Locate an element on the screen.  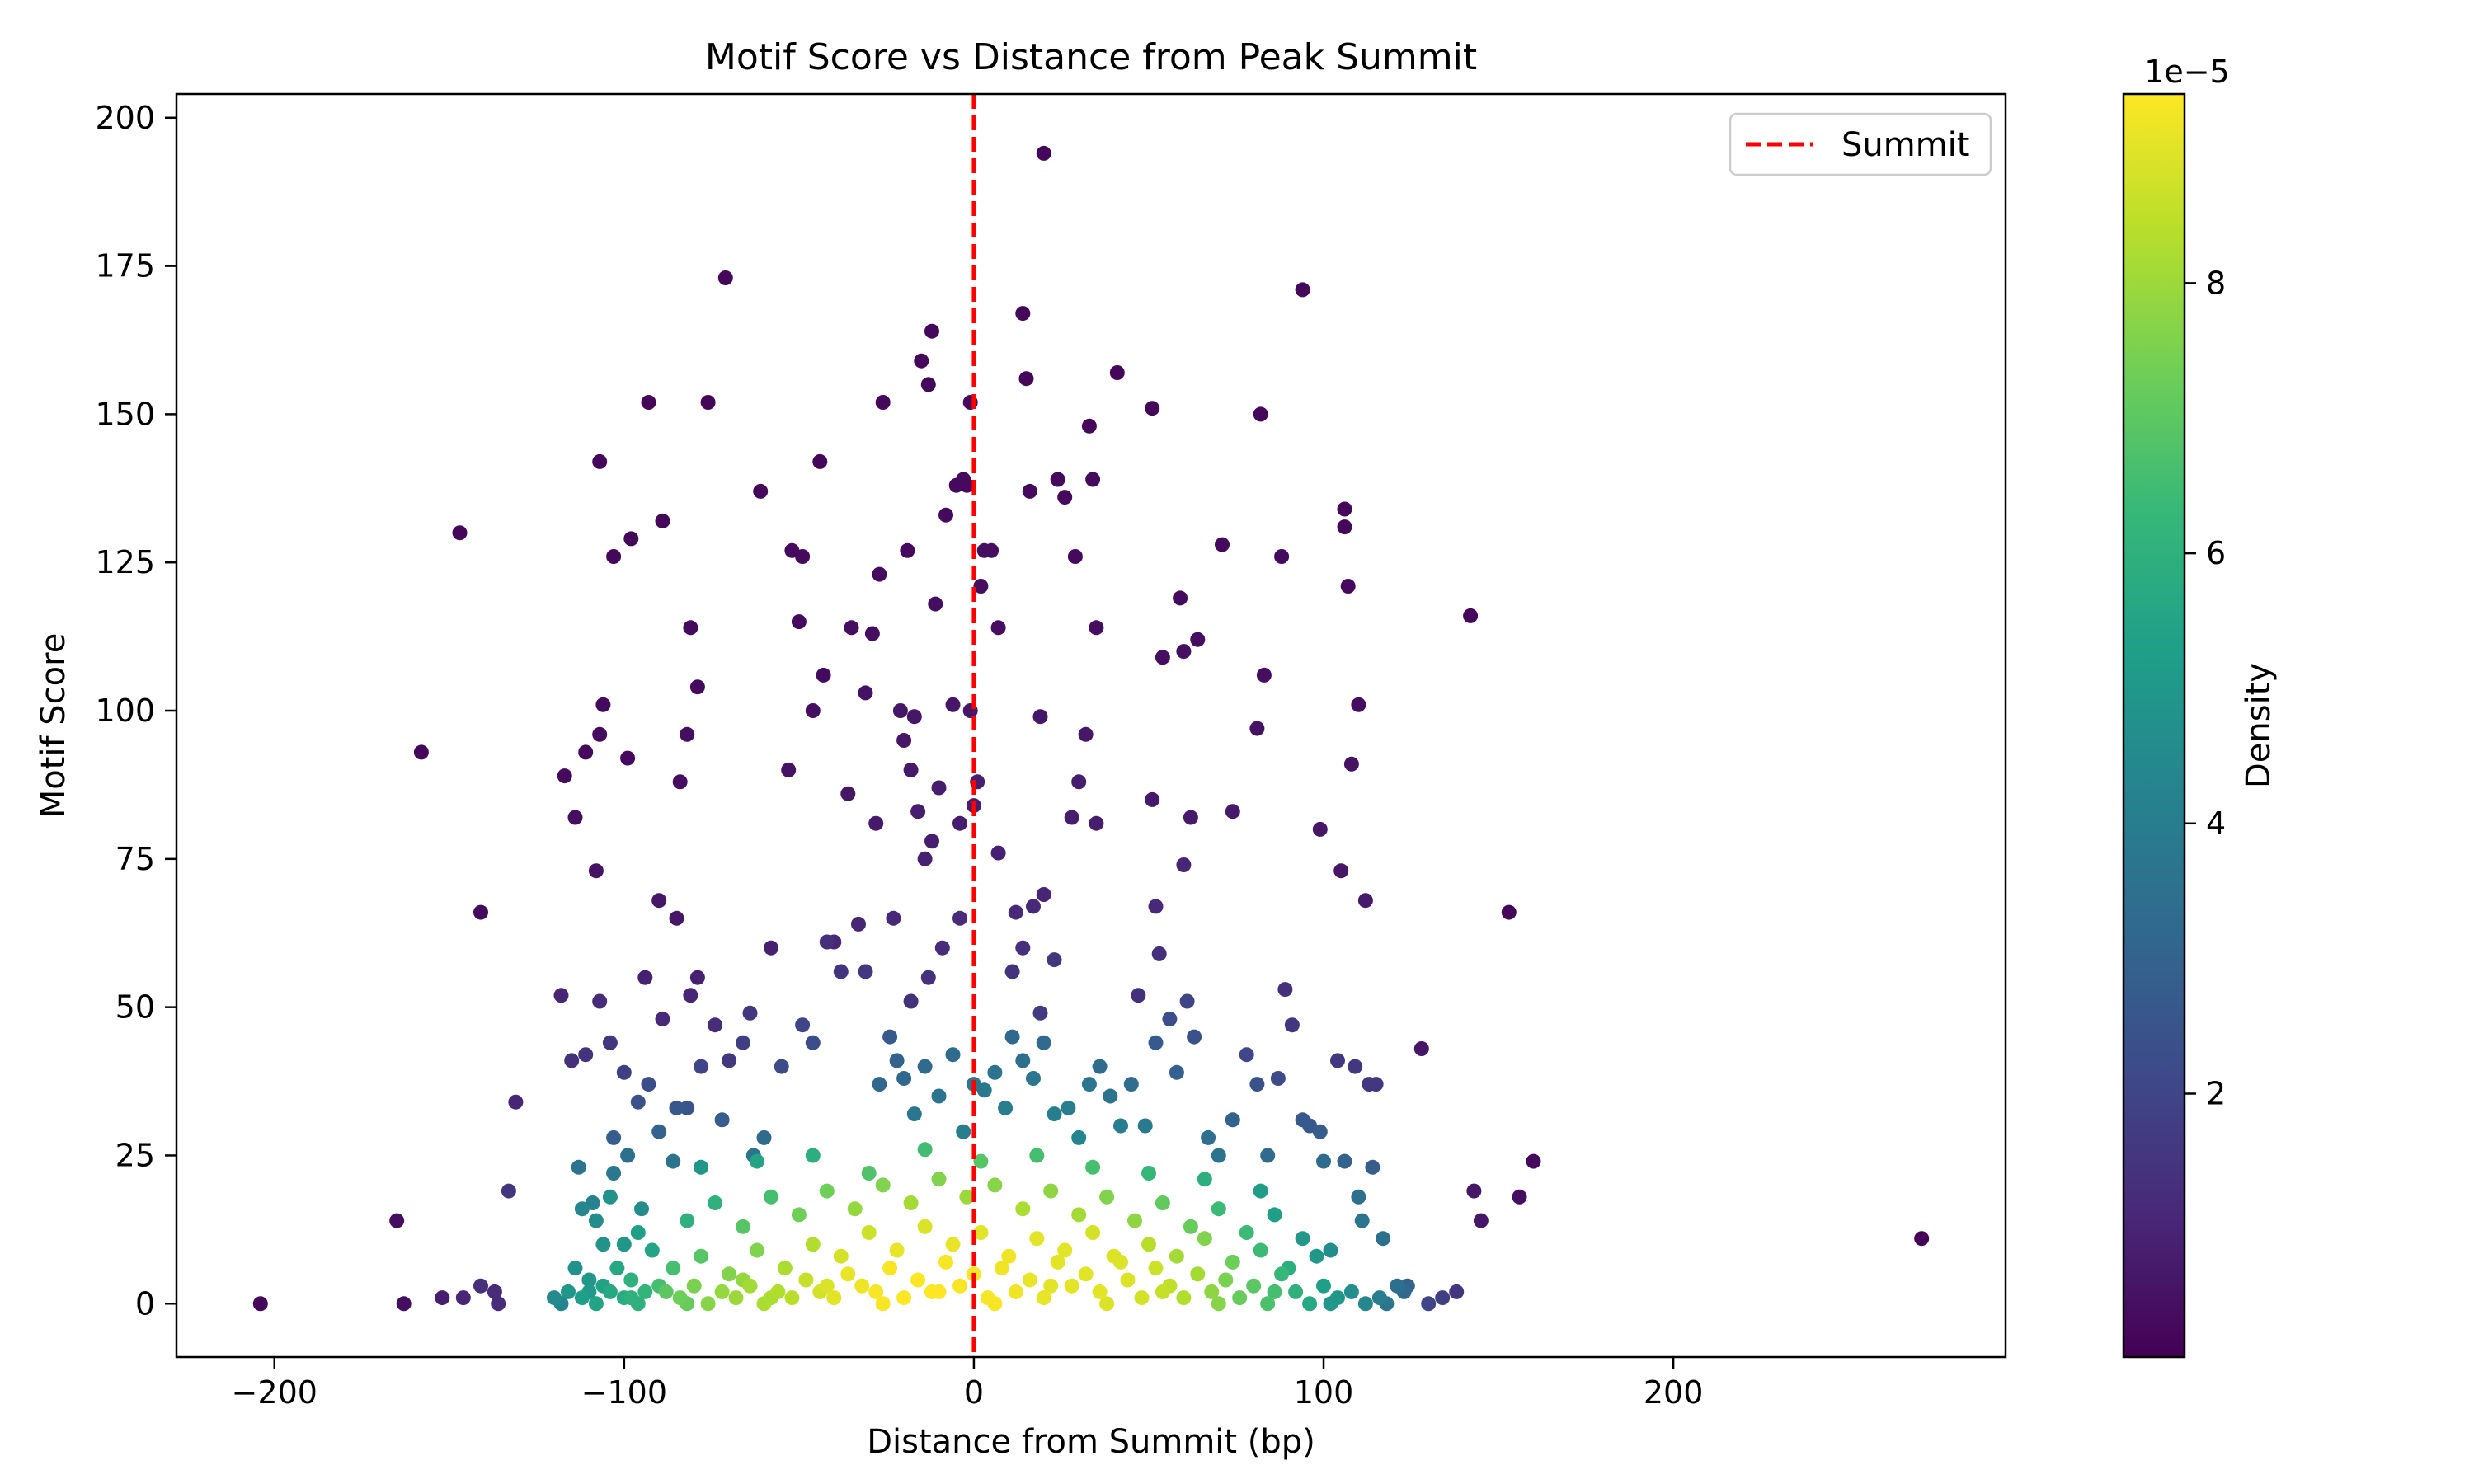
x-tick-label: 0 is located at coordinates (974, 1392).